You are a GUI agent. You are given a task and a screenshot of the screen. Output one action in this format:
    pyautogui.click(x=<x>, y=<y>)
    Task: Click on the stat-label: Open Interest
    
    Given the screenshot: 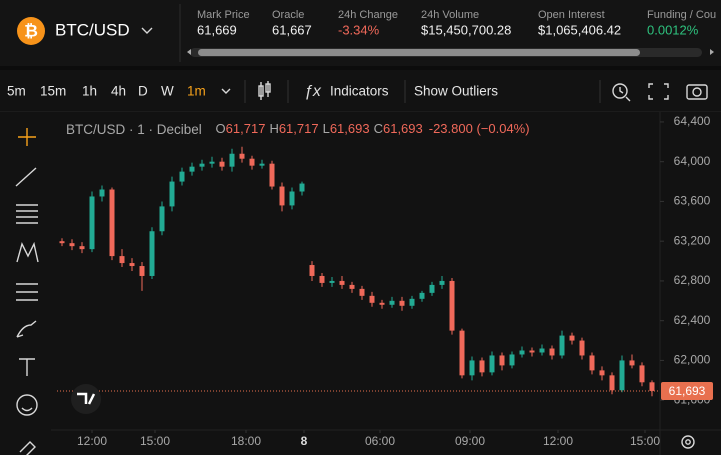 What is the action you would take?
    pyautogui.click(x=571, y=15)
    